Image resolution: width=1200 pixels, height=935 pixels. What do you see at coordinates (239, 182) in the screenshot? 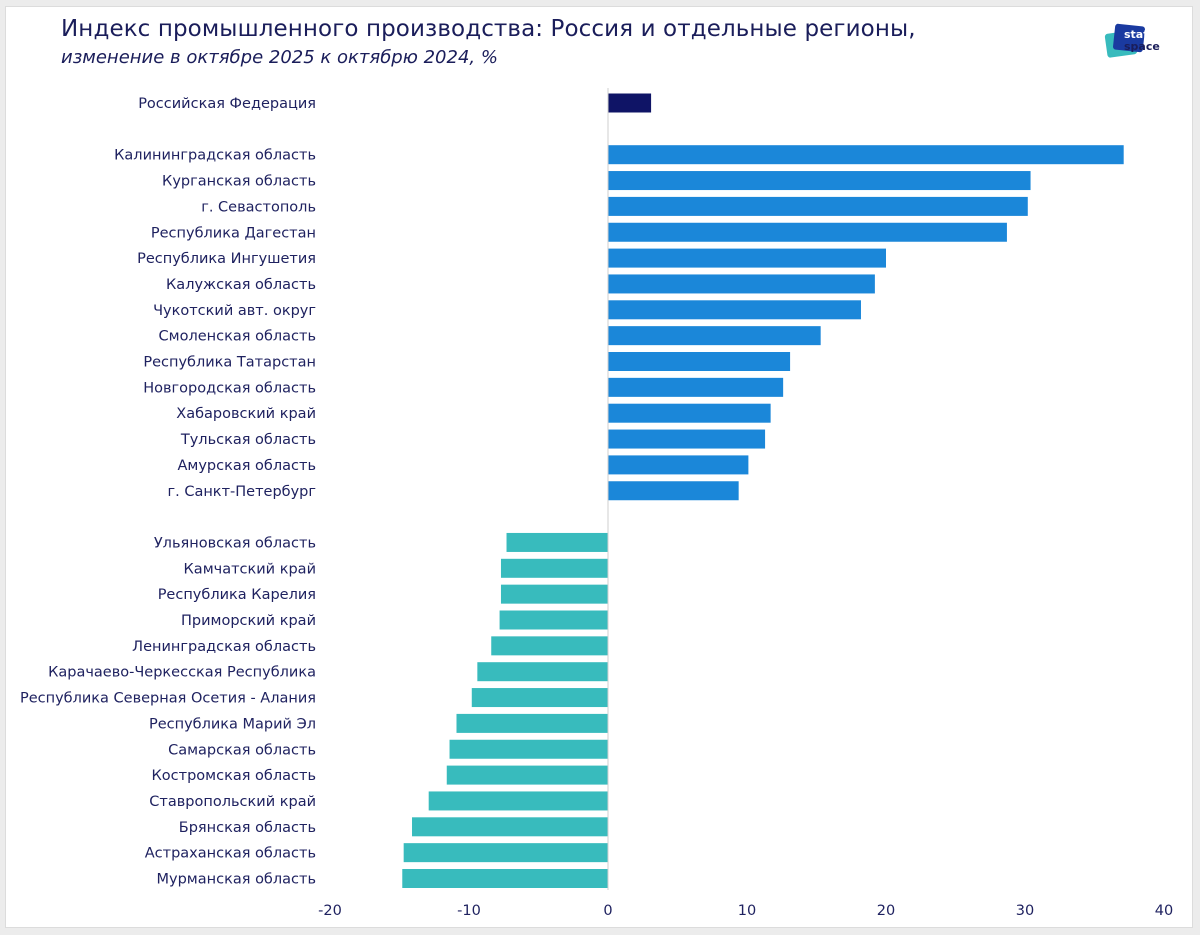
I see `category-label: Курганская область` at bounding box center [239, 182].